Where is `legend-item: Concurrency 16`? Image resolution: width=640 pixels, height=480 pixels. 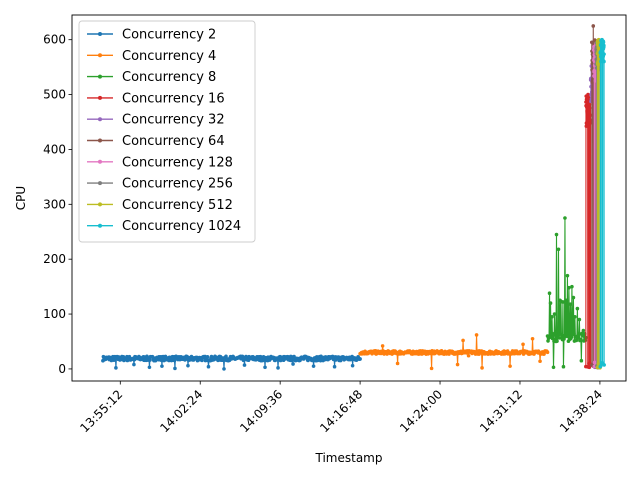
legend-item: Concurrency 16 is located at coordinates (156, 98).